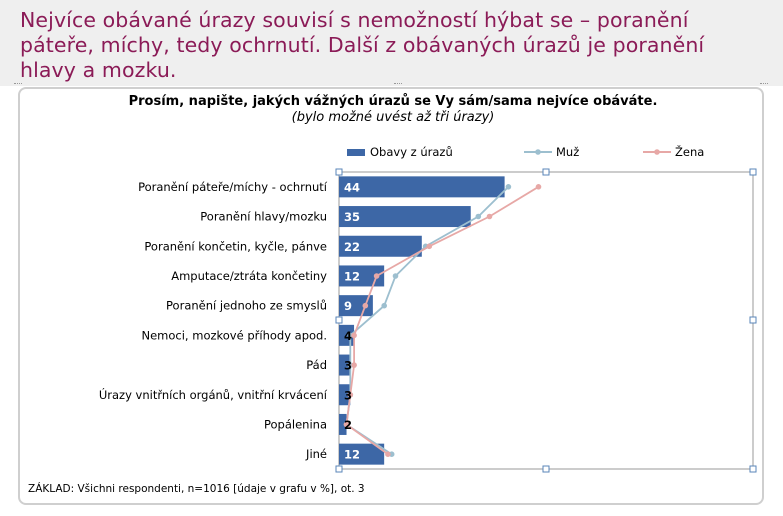 This screenshot has width=783, height=516. I want to click on category-label-poraneni-hlavy-mozku: Poranění hlavy/mozku, so click(263, 217).